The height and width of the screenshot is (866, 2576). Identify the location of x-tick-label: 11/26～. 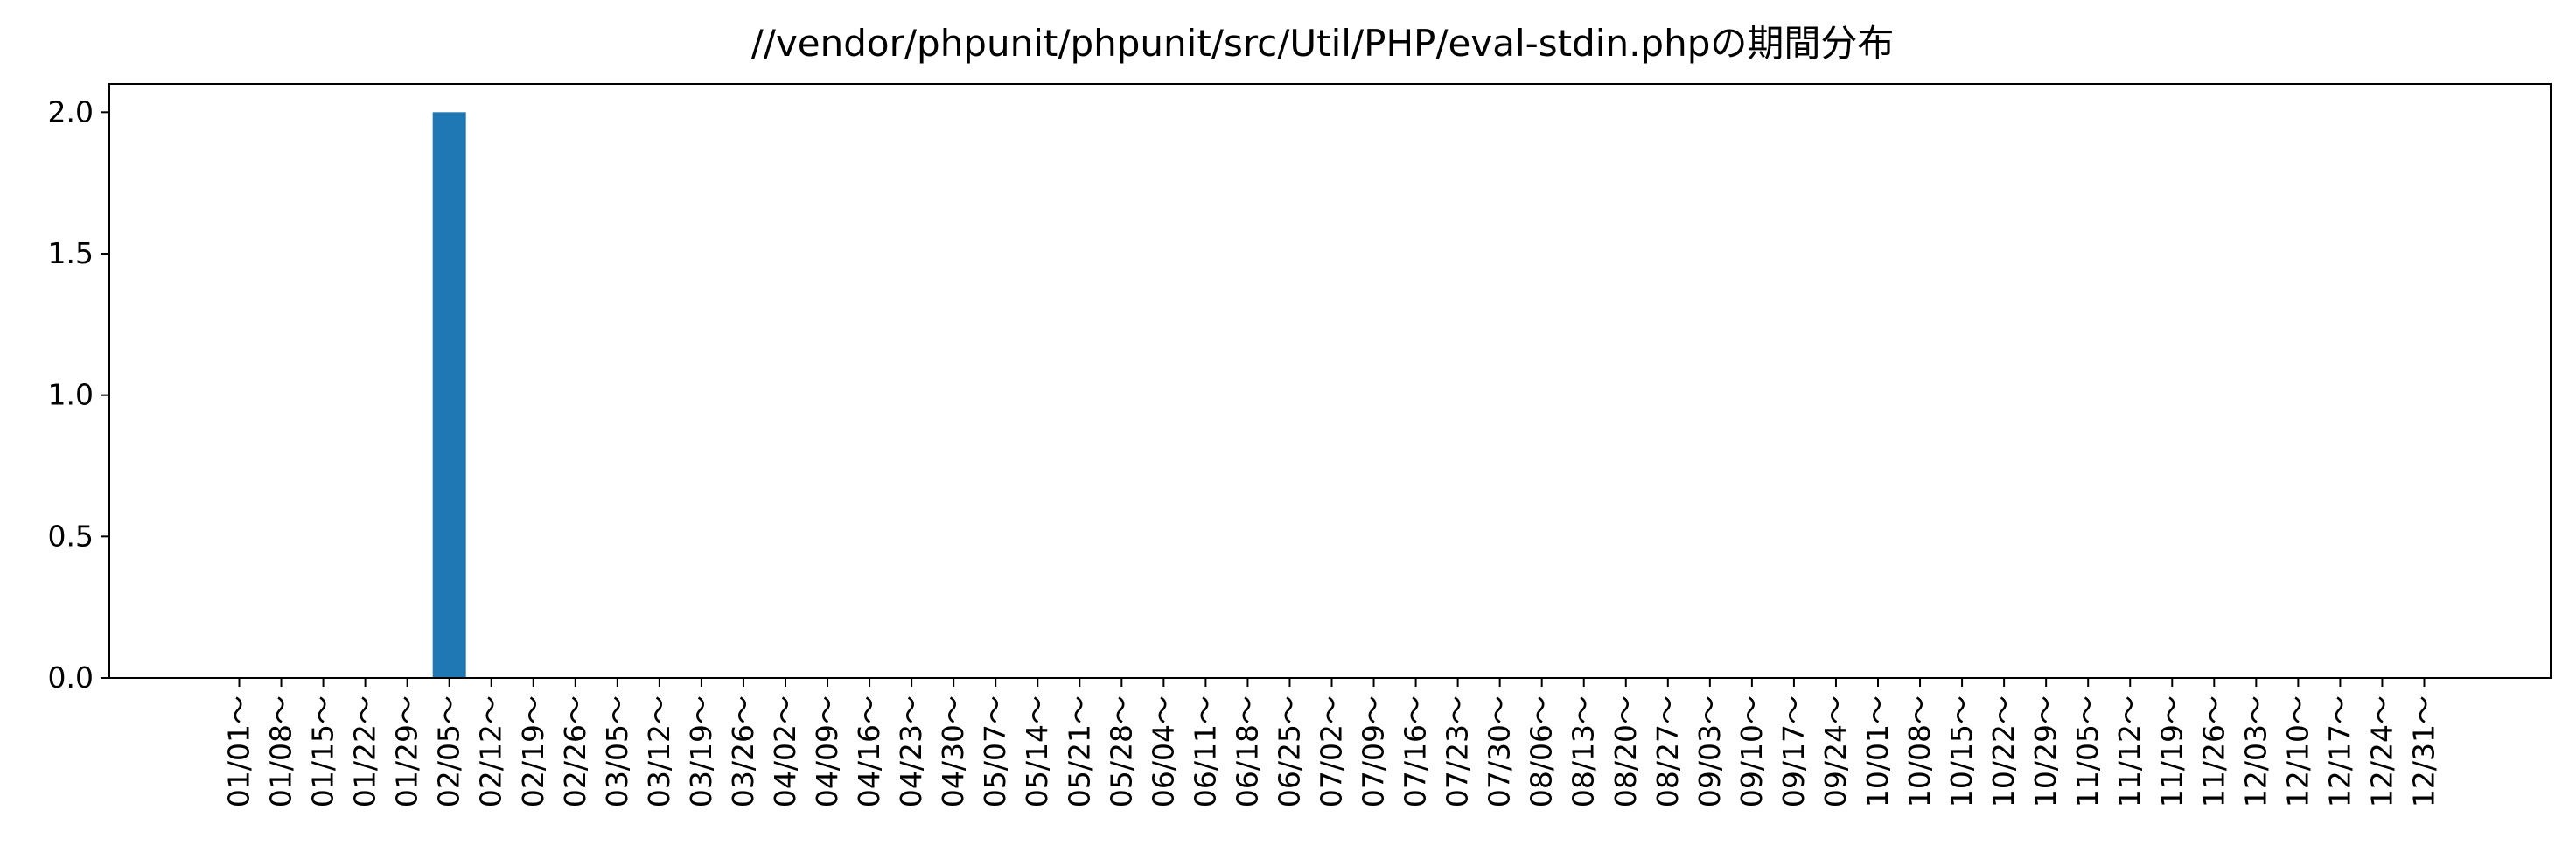
(2213, 751).